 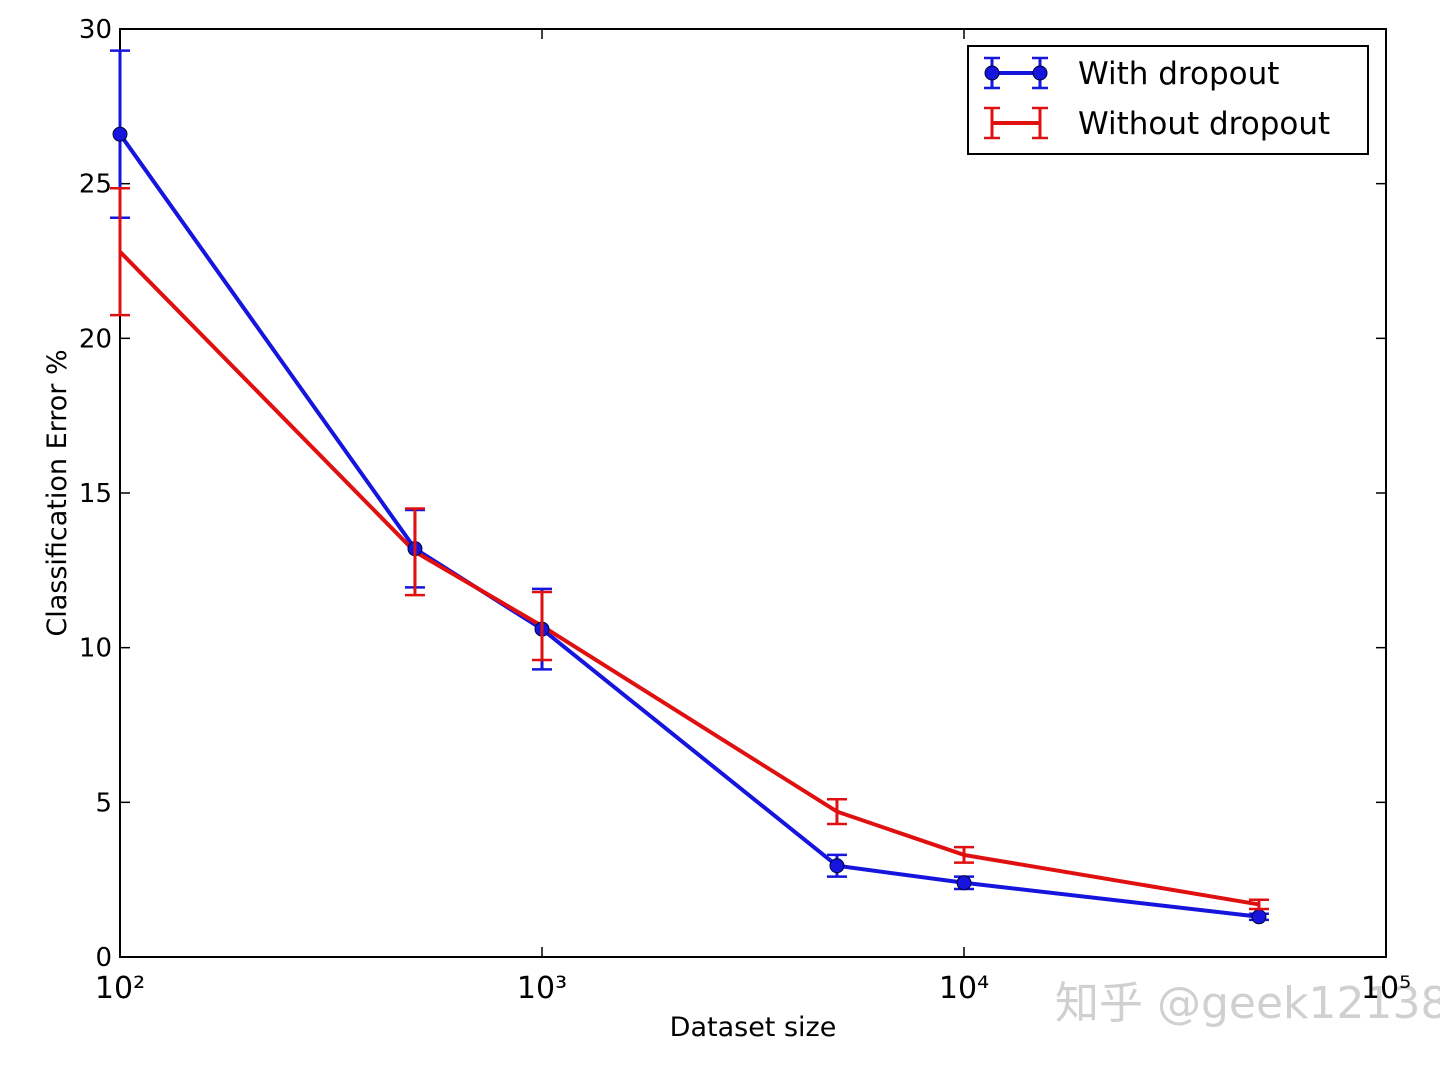 What do you see at coordinates (95, 339) in the screenshot?
I see `y-tick-label: 20` at bounding box center [95, 339].